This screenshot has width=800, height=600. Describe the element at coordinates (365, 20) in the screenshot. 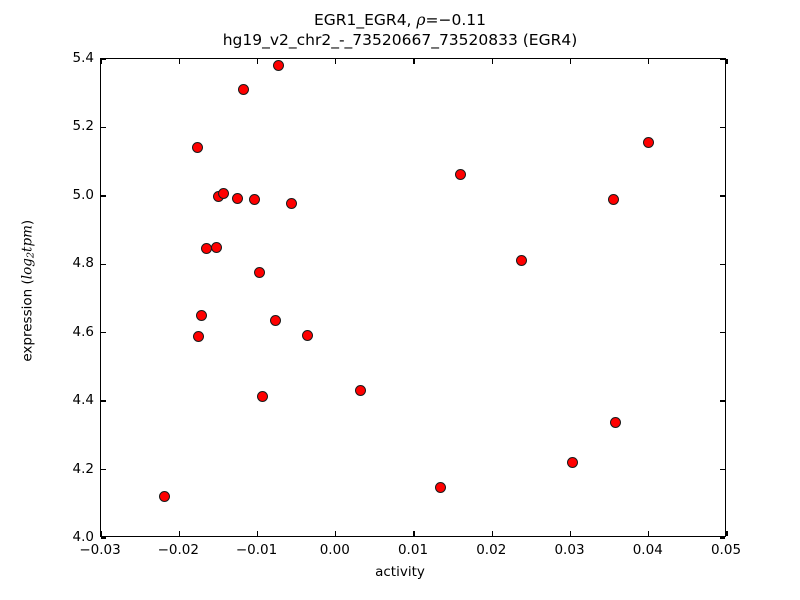

I see `title-prefix: EGR1_EGR4,` at that location.